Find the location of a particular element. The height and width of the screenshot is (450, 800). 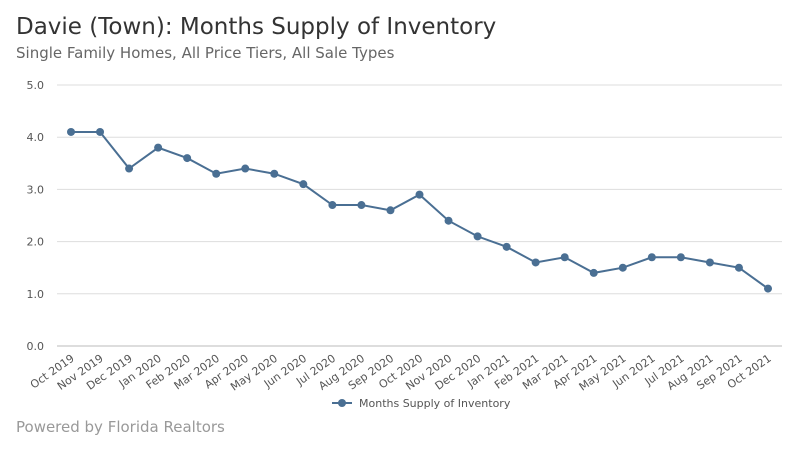

footer-credit: Powered by Florida Realtors is located at coordinates (120, 427).